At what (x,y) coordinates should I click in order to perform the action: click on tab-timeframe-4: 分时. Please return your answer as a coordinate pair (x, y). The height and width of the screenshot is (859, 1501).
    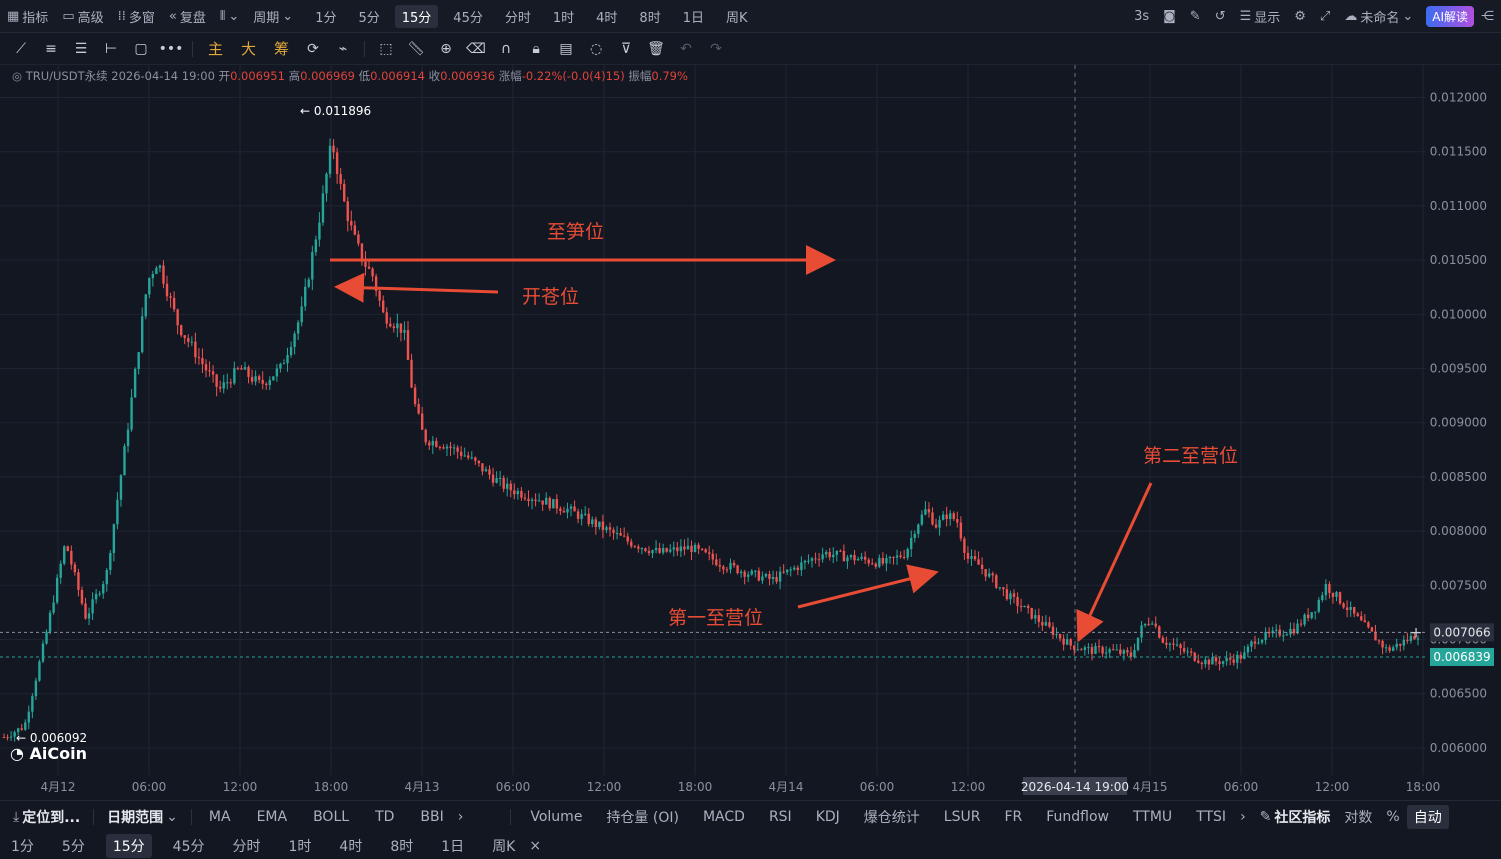
    Looking at the image, I should click on (517, 18).